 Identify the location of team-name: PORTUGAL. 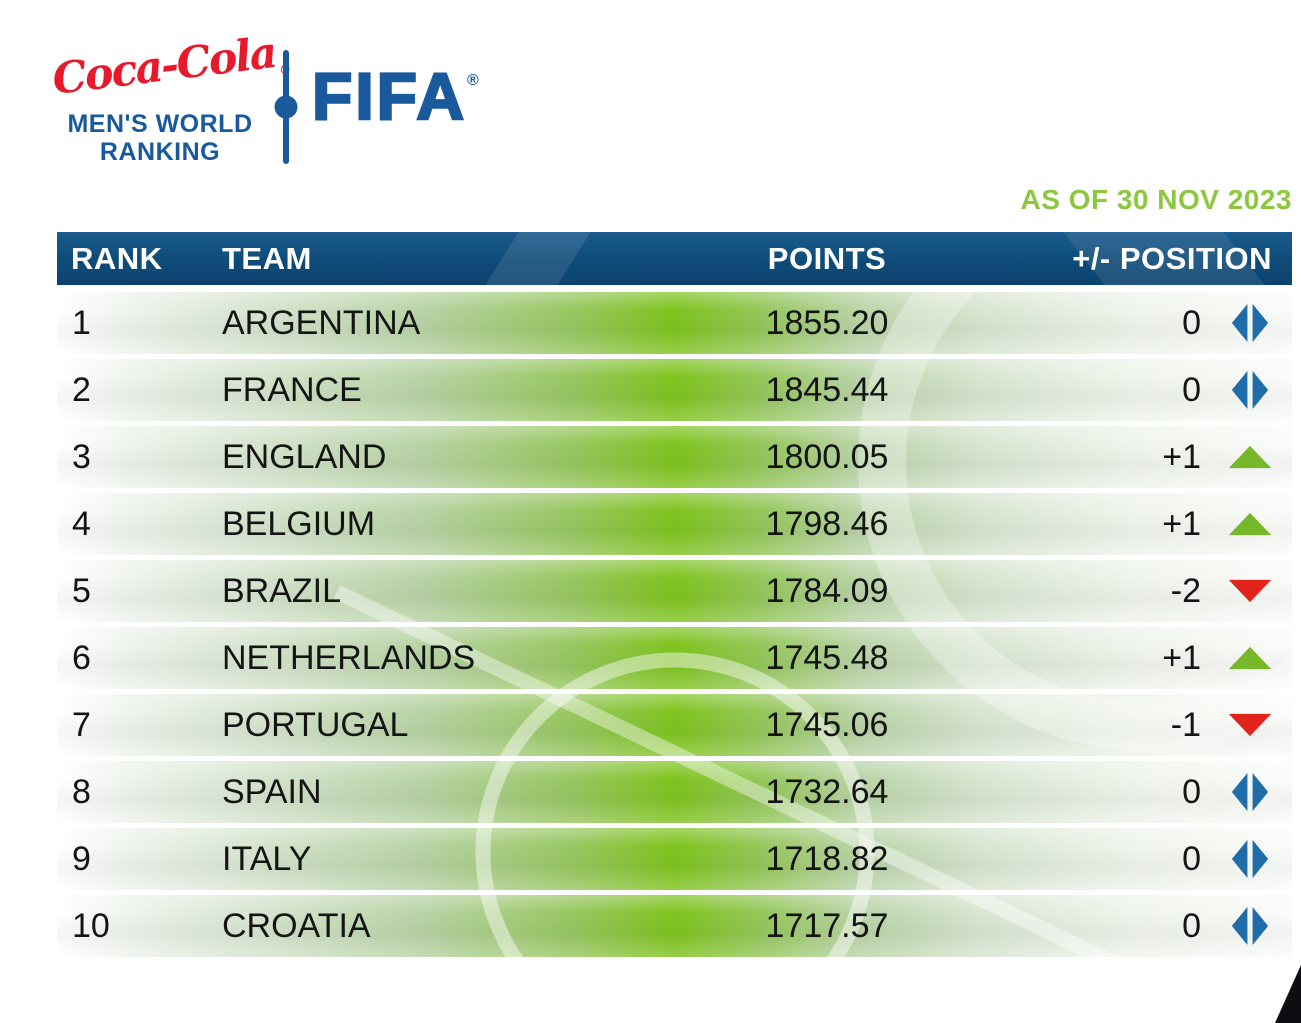
(315, 725).